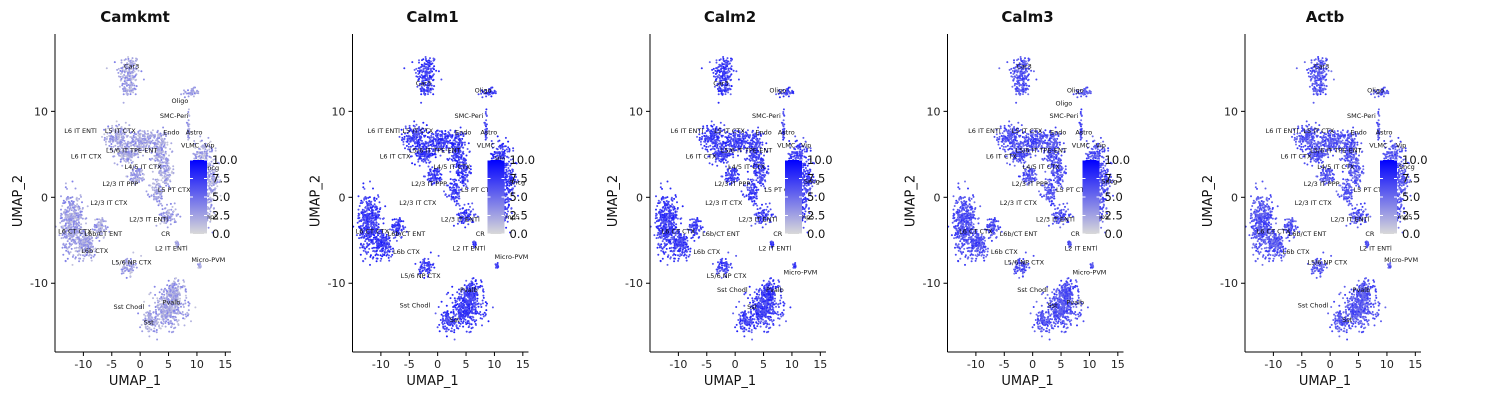 The image size is (1500, 400). I want to click on panel-title: Camkmt, so click(135, 17).